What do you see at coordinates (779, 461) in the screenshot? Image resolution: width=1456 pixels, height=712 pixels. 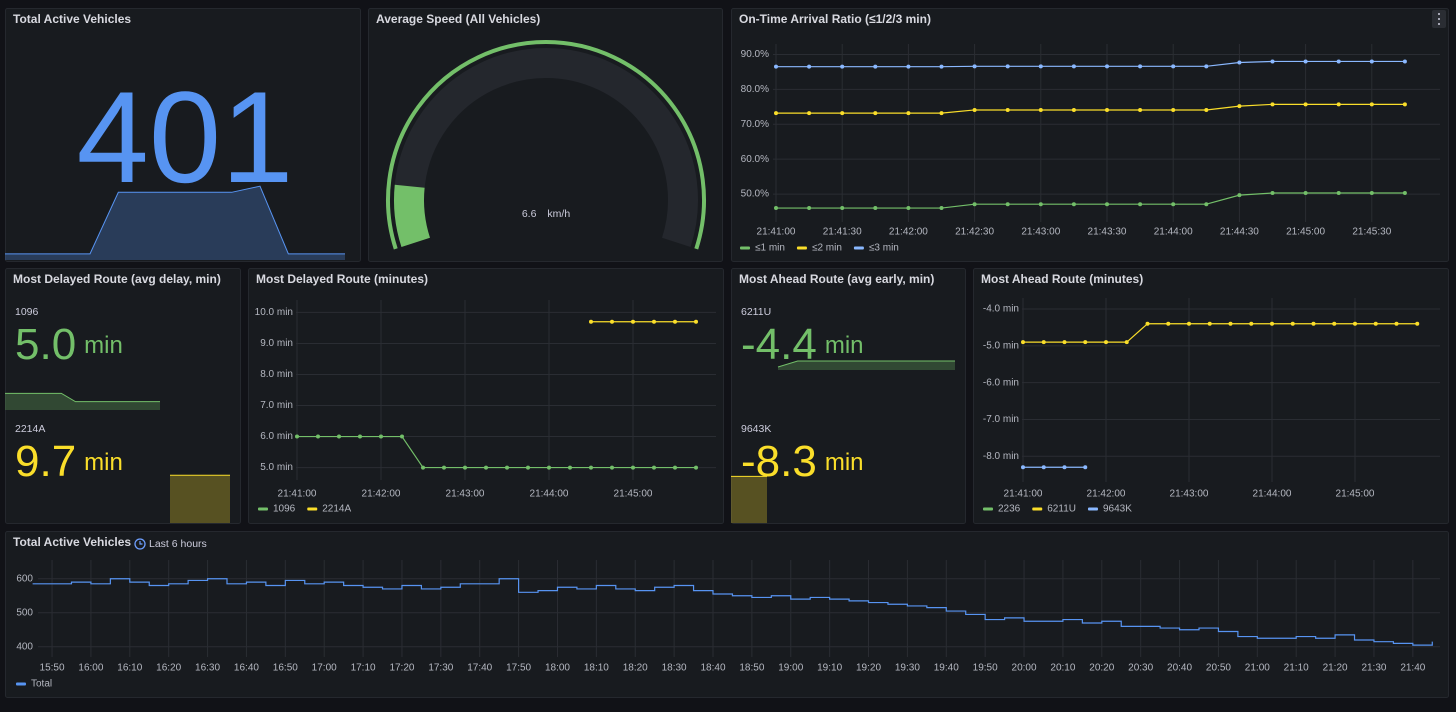 I see `stat-number: -8.3` at bounding box center [779, 461].